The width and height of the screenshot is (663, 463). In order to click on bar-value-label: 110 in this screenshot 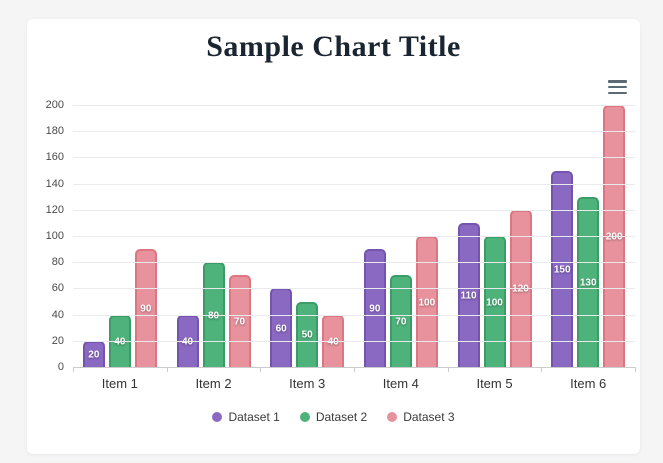, I will do `click(468, 296)`.